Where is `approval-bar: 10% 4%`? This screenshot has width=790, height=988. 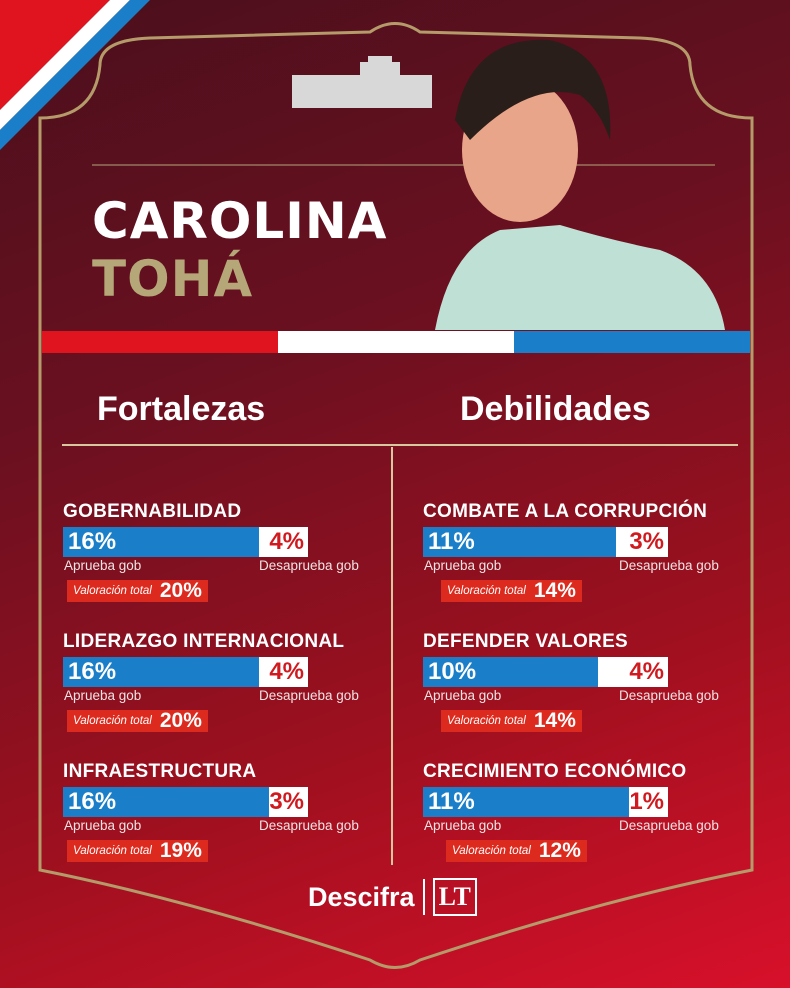 approval-bar: 10% 4% is located at coordinates (545, 672).